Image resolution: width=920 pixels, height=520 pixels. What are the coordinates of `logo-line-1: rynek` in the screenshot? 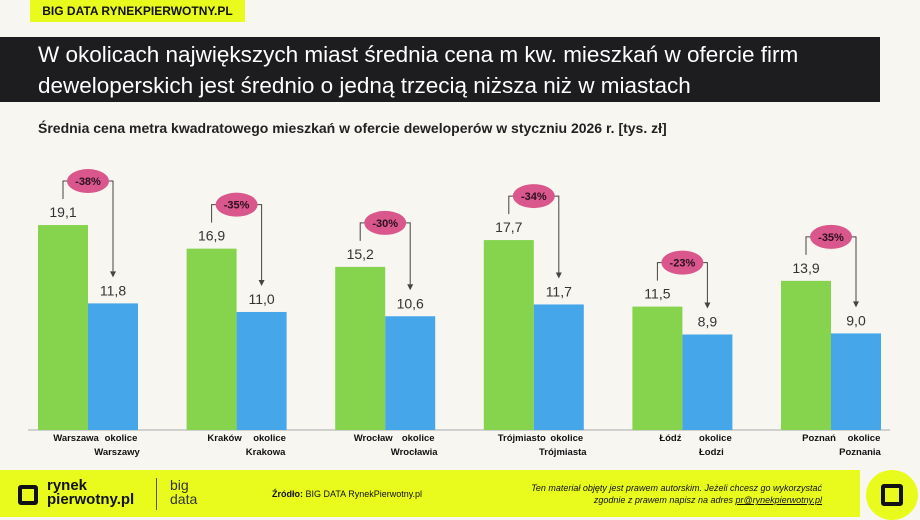 It's located at (67, 485).